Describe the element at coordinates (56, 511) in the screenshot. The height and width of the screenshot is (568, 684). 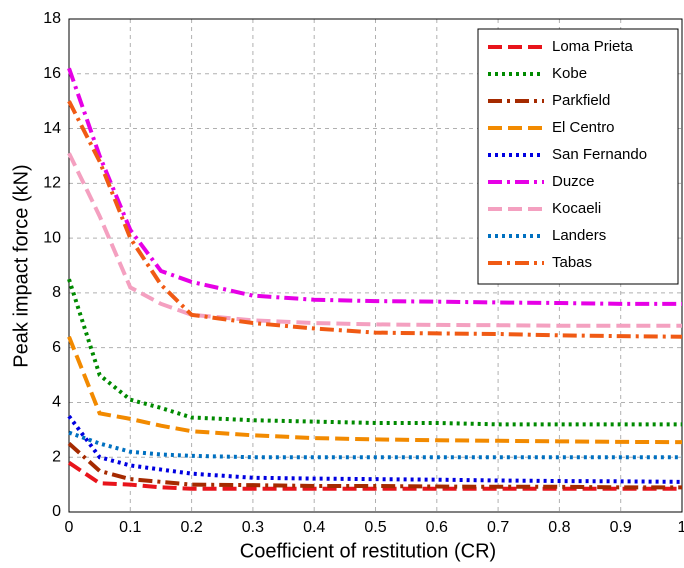
I see `y-tick-label: 0` at that location.